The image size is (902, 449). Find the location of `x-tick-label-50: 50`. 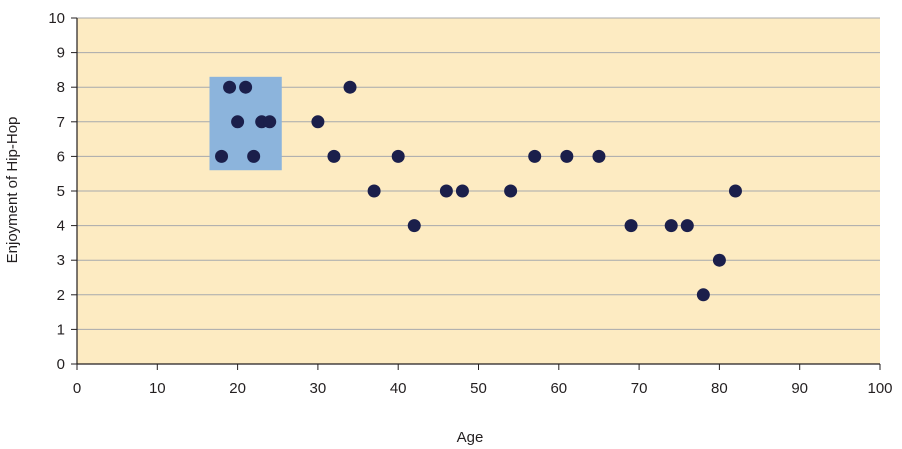

x-tick-label-50: 50 is located at coordinates (478, 388).